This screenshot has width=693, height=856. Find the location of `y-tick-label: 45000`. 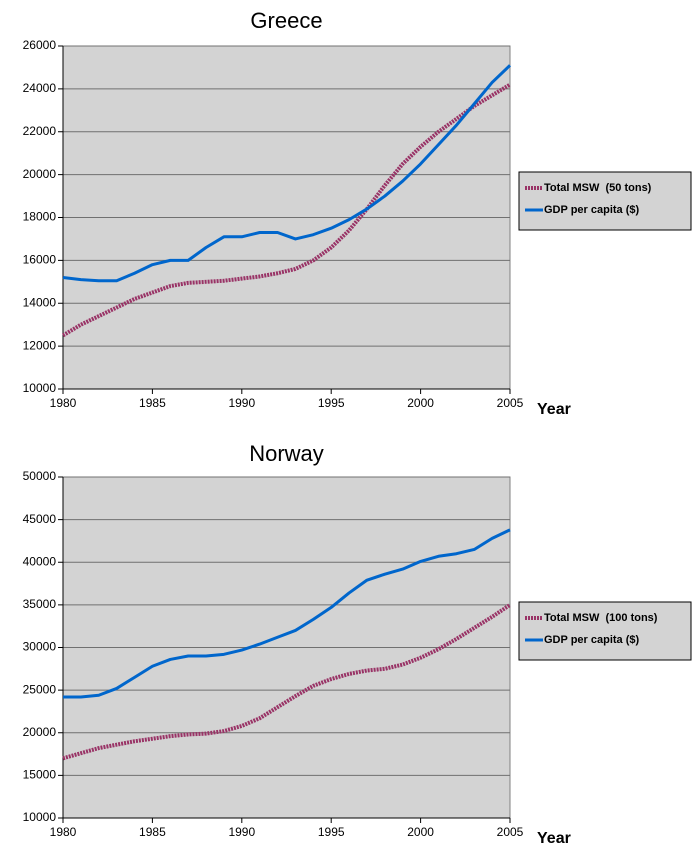

y-tick-label: 45000 is located at coordinates (40, 519).